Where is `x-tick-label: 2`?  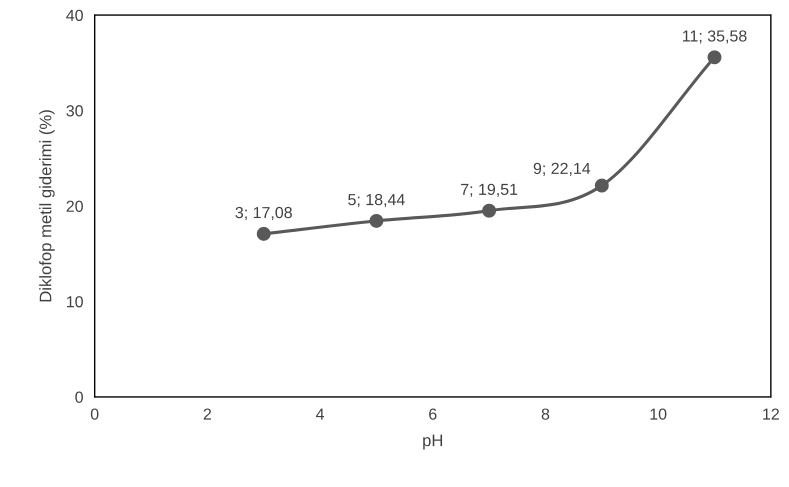 x-tick-label: 2 is located at coordinates (208, 414).